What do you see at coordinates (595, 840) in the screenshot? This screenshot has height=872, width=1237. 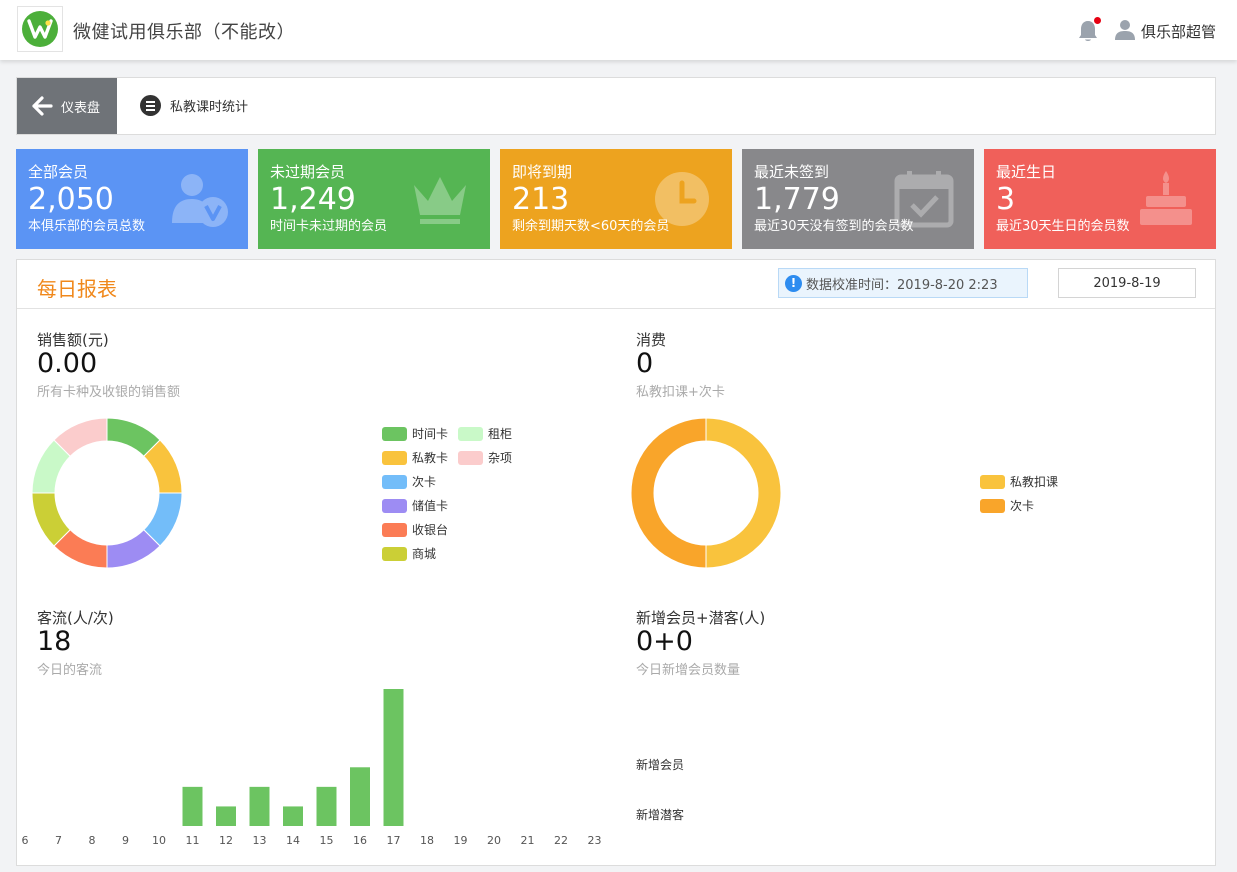 I see `x-tick-label: 23` at bounding box center [595, 840].